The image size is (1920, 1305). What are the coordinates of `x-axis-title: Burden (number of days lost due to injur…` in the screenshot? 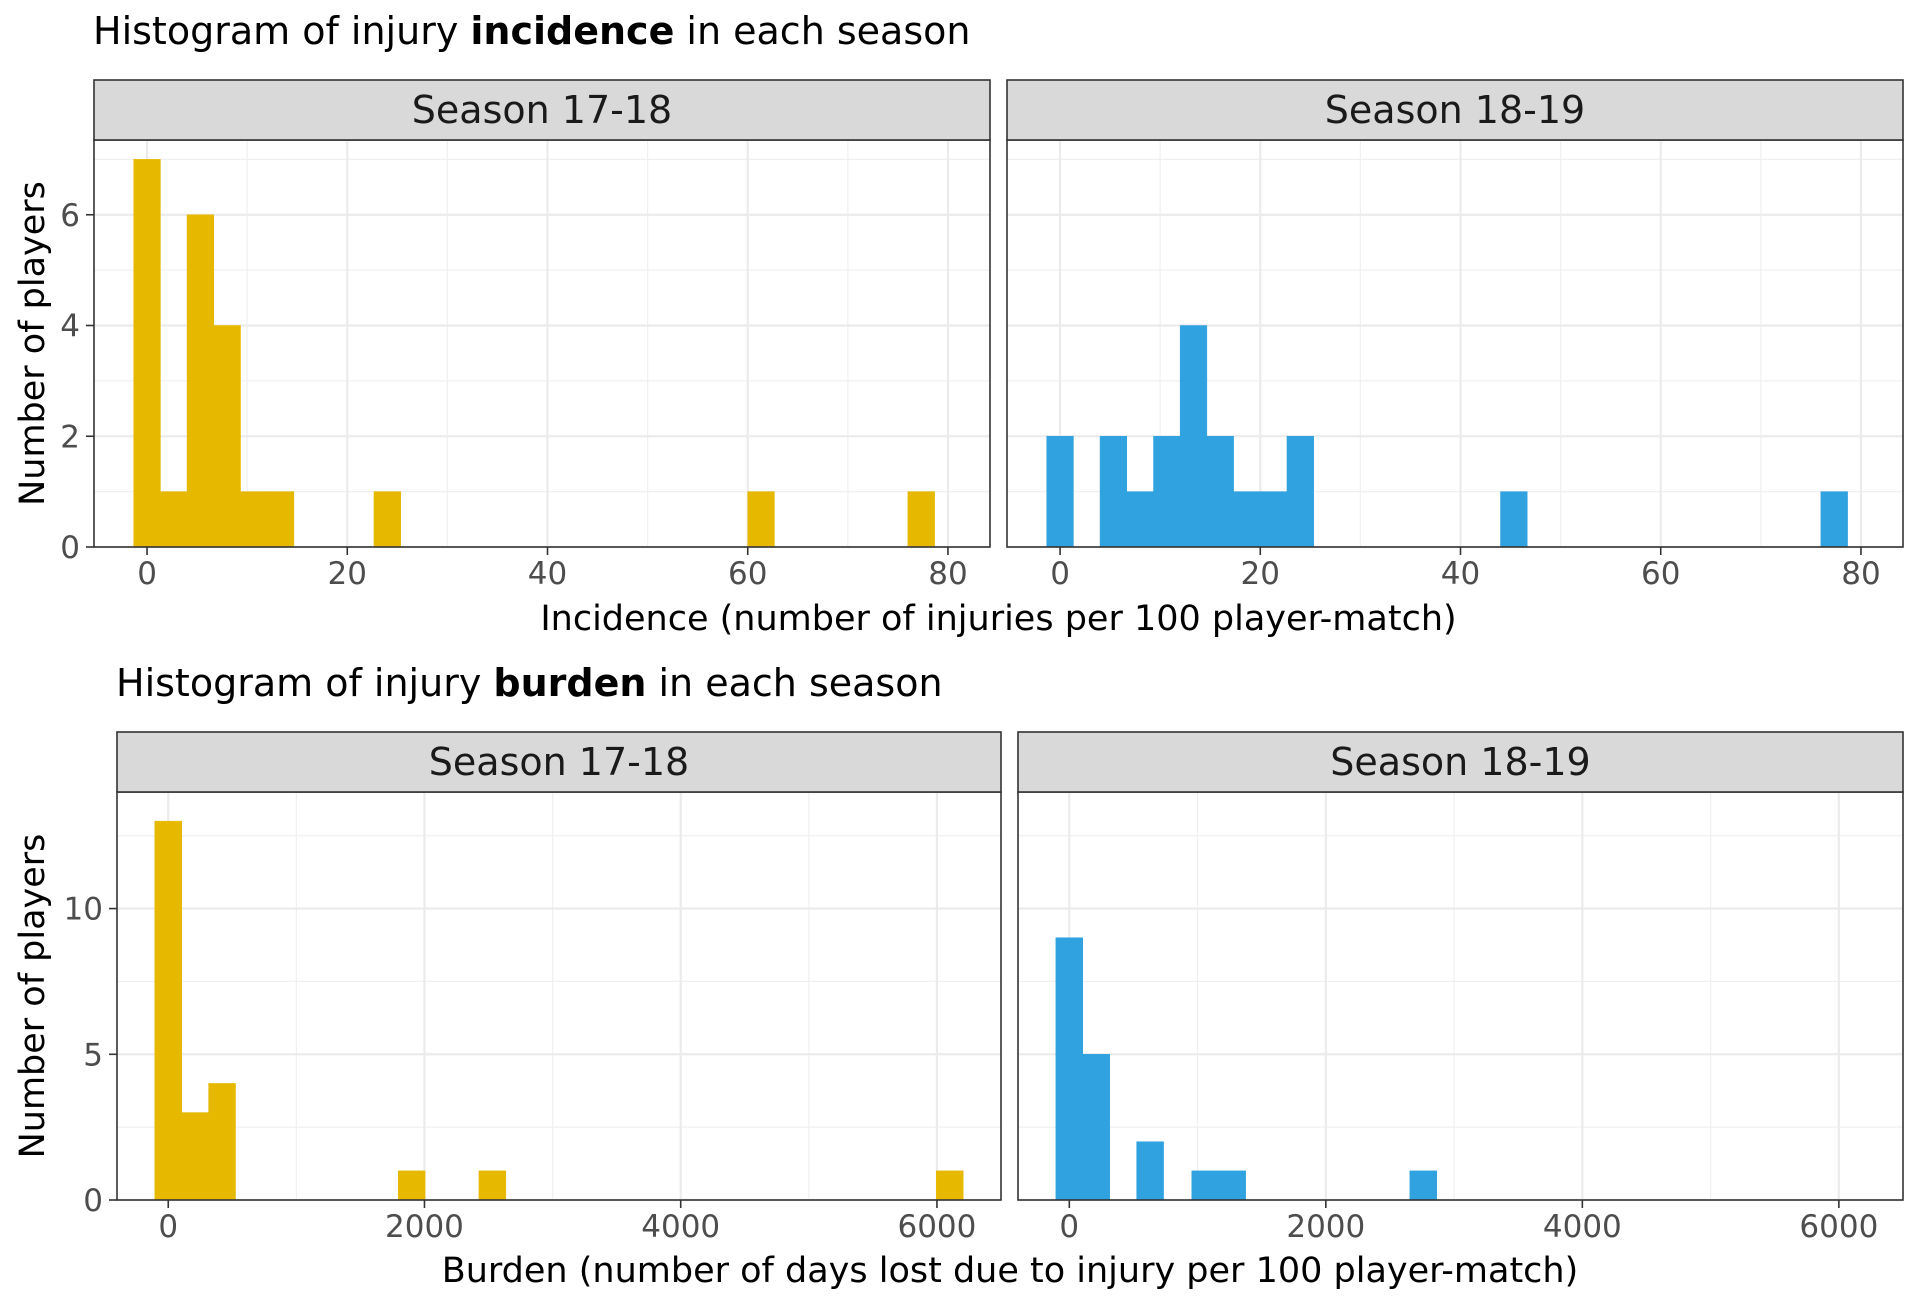 It's located at (1010, 1271).